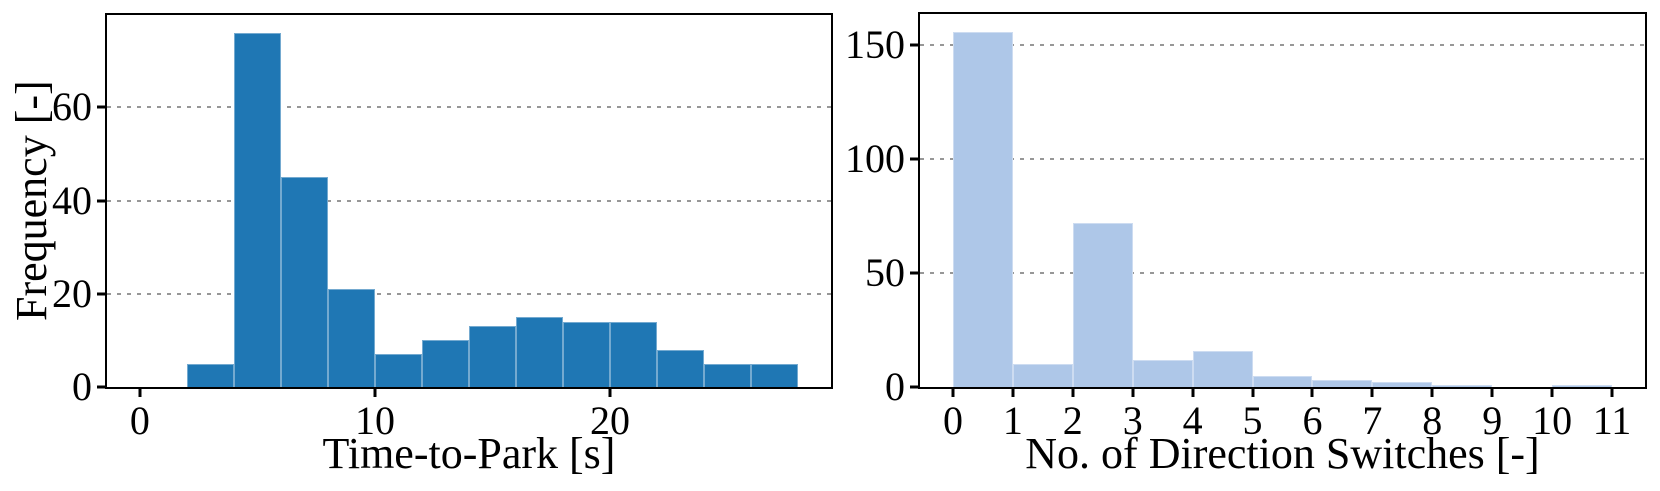  I want to click on x-tick-label: 11, so click(1612, 420).